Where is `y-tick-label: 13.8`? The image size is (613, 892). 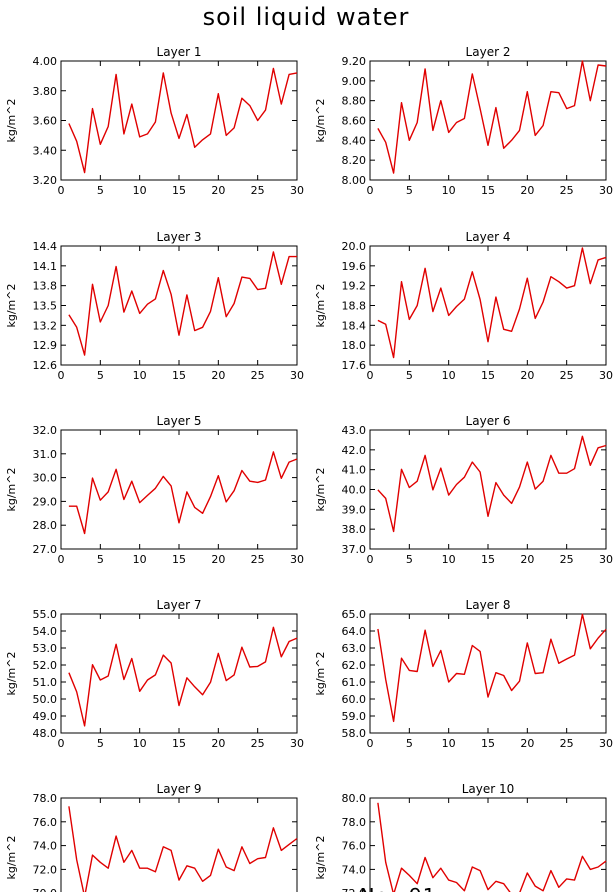 y-tick-label: 13.8 is located at coordinates (45, 286).